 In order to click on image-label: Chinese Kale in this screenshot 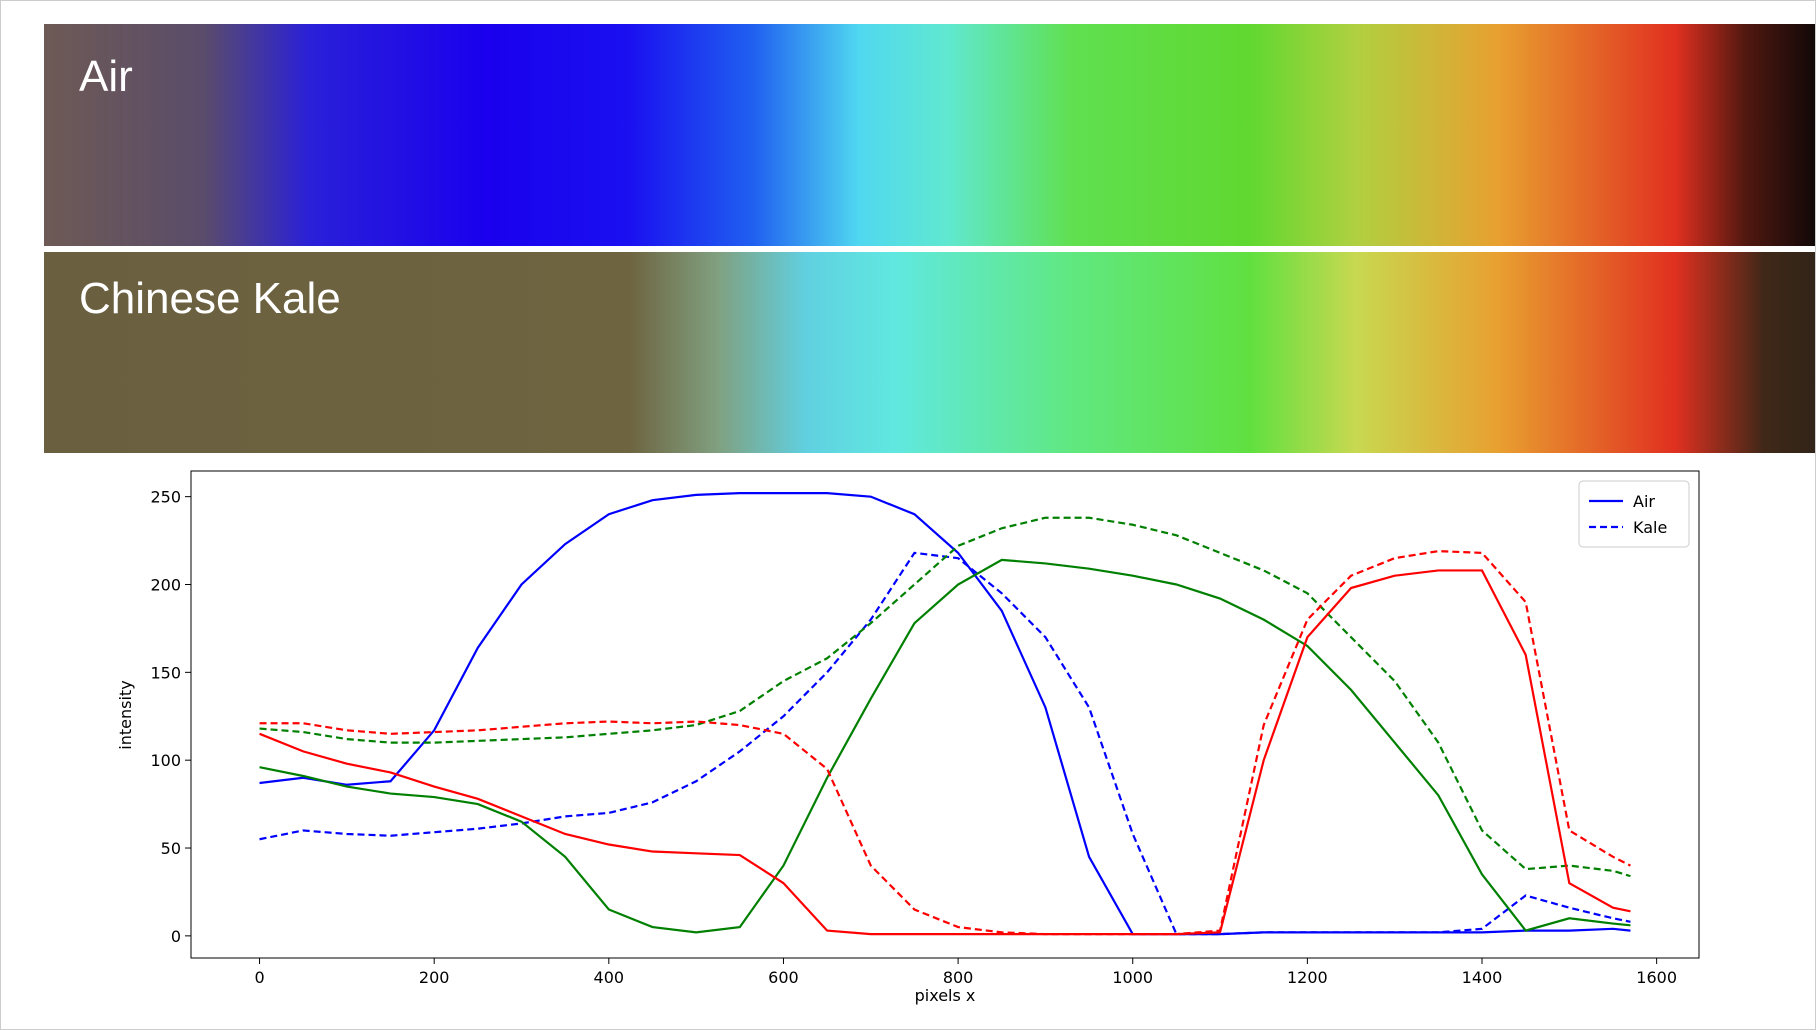, I will do `click(210, 298)`.